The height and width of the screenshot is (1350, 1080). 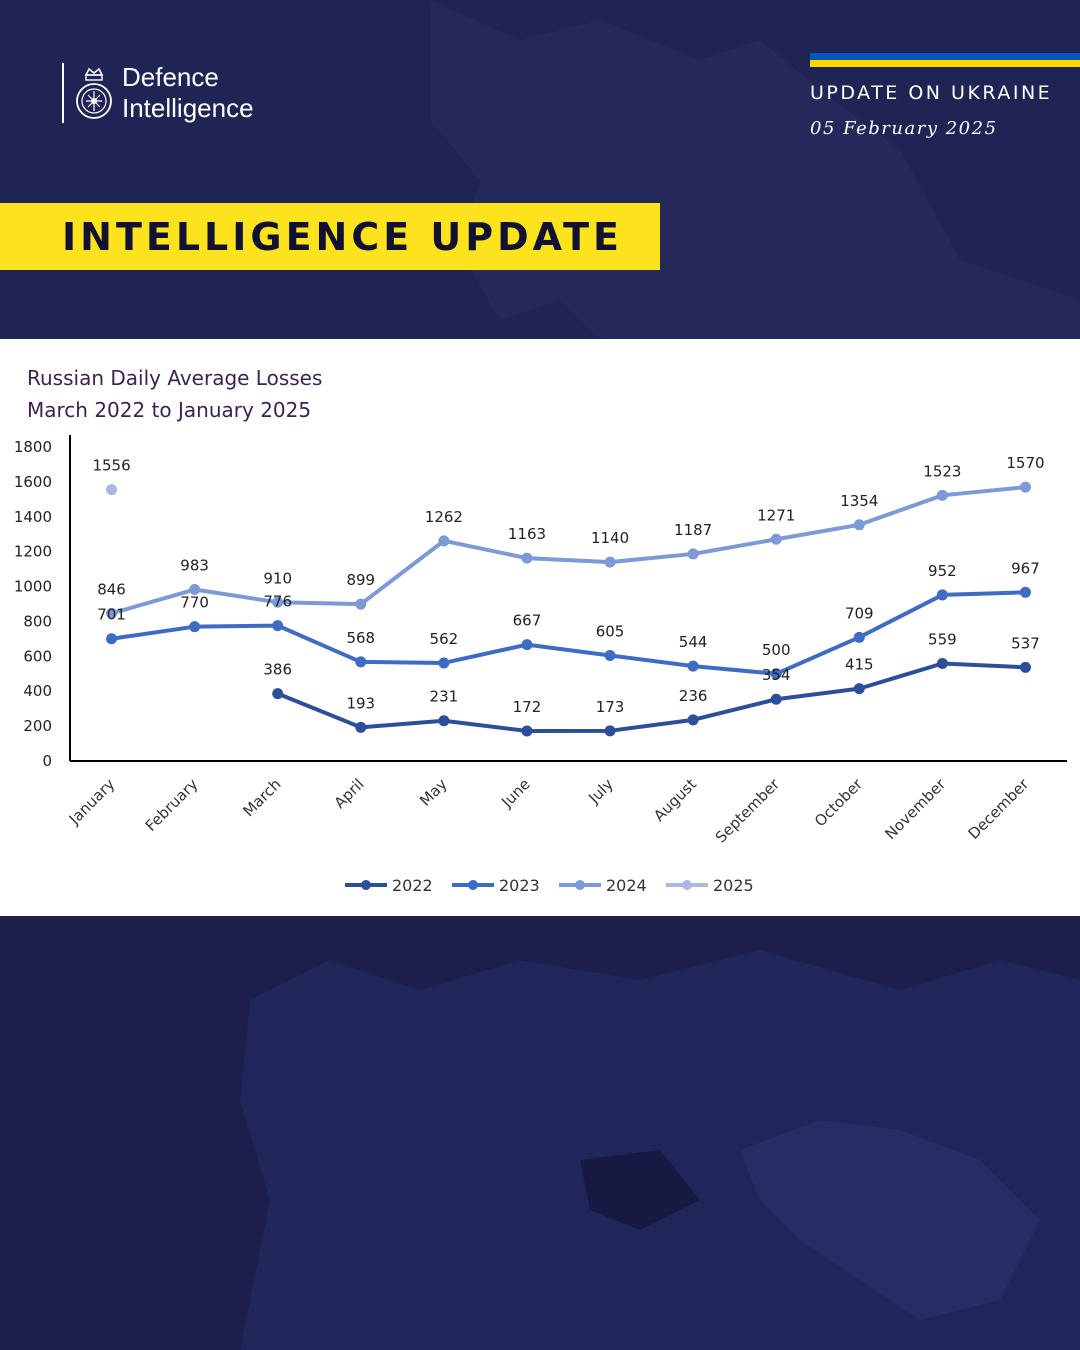 I want to click on x-tick-label: September, so click(x=748, y=811).